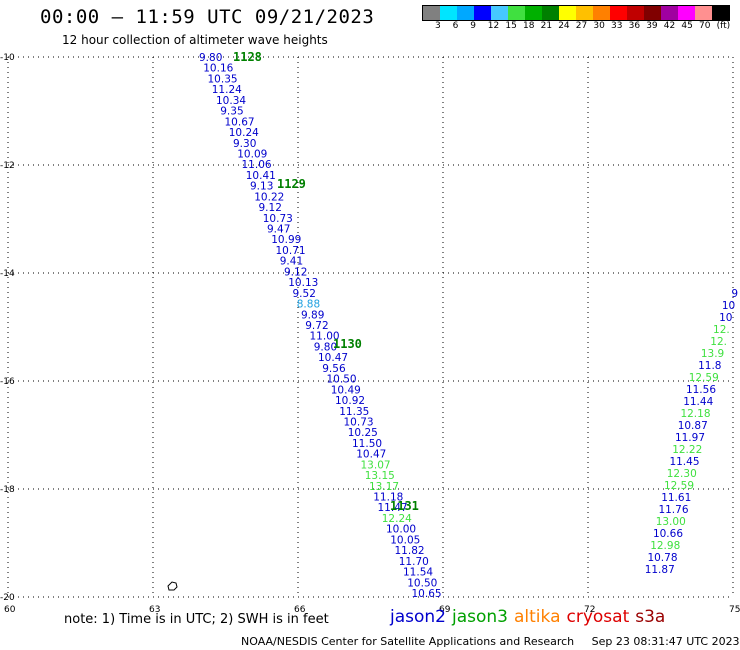 This screenshot has height=650, width=740. What do you see at coordinates (668, 534) in the screenshot?
I see `wave-height-value: 10.66` at bounding box center [668, 534].